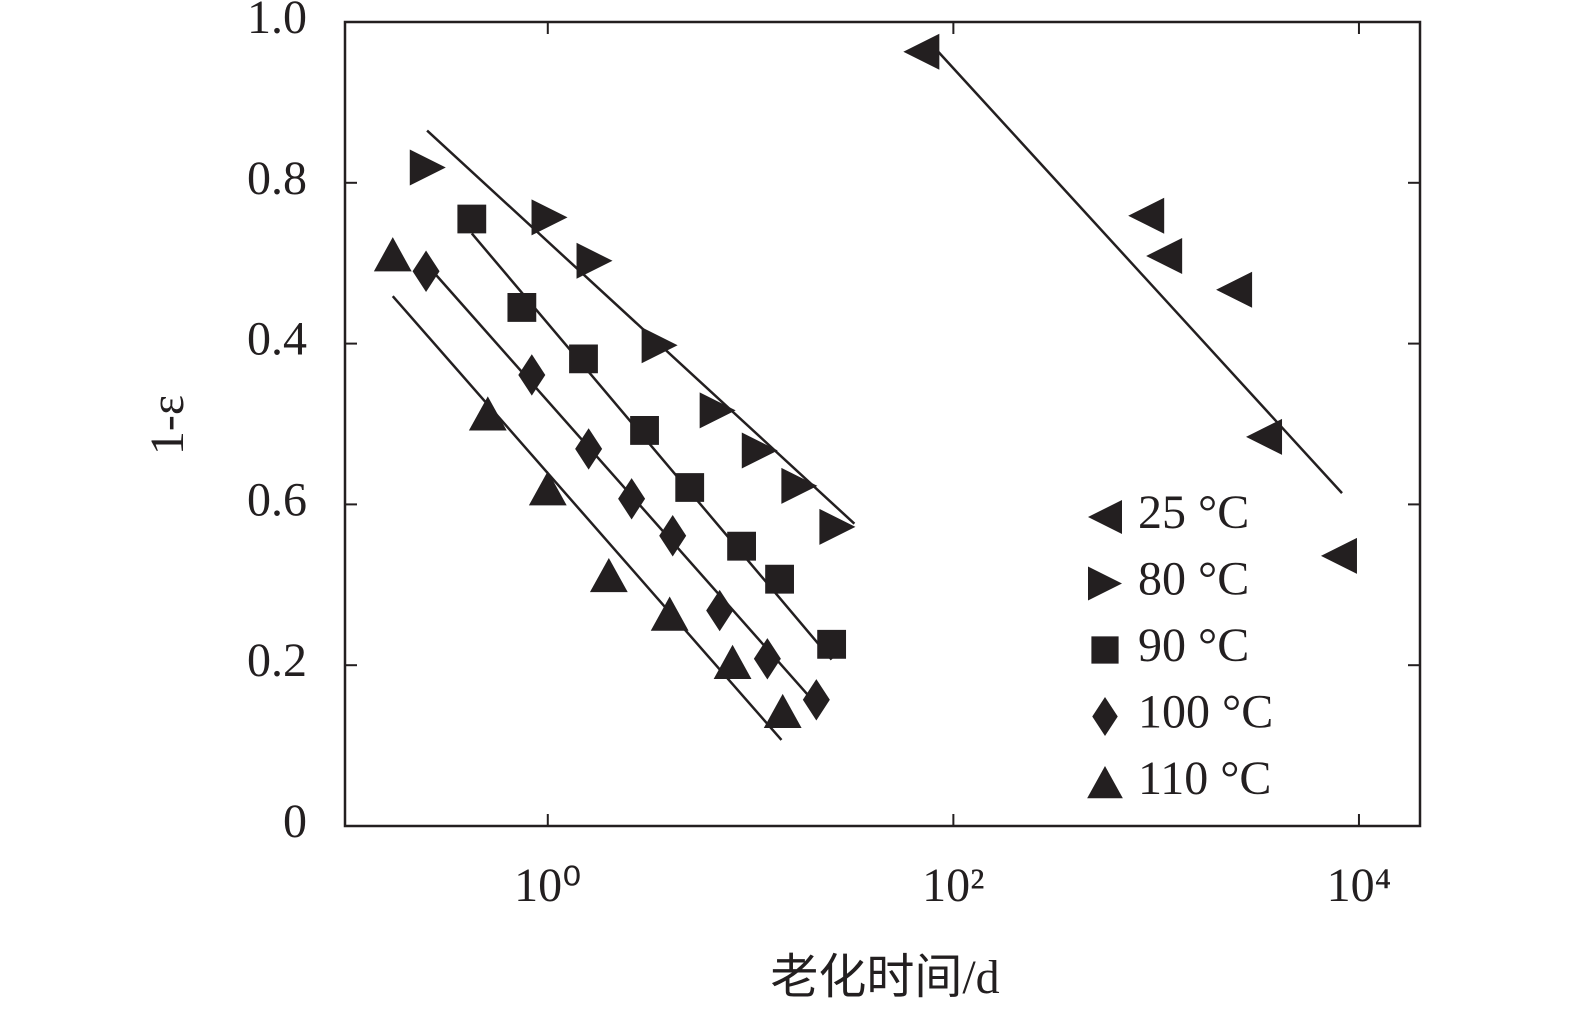  What do you see at coordinates (277, 339) in the screenshot?
I see `y-tick-label: 0.4` at bounding box center [277, 339].